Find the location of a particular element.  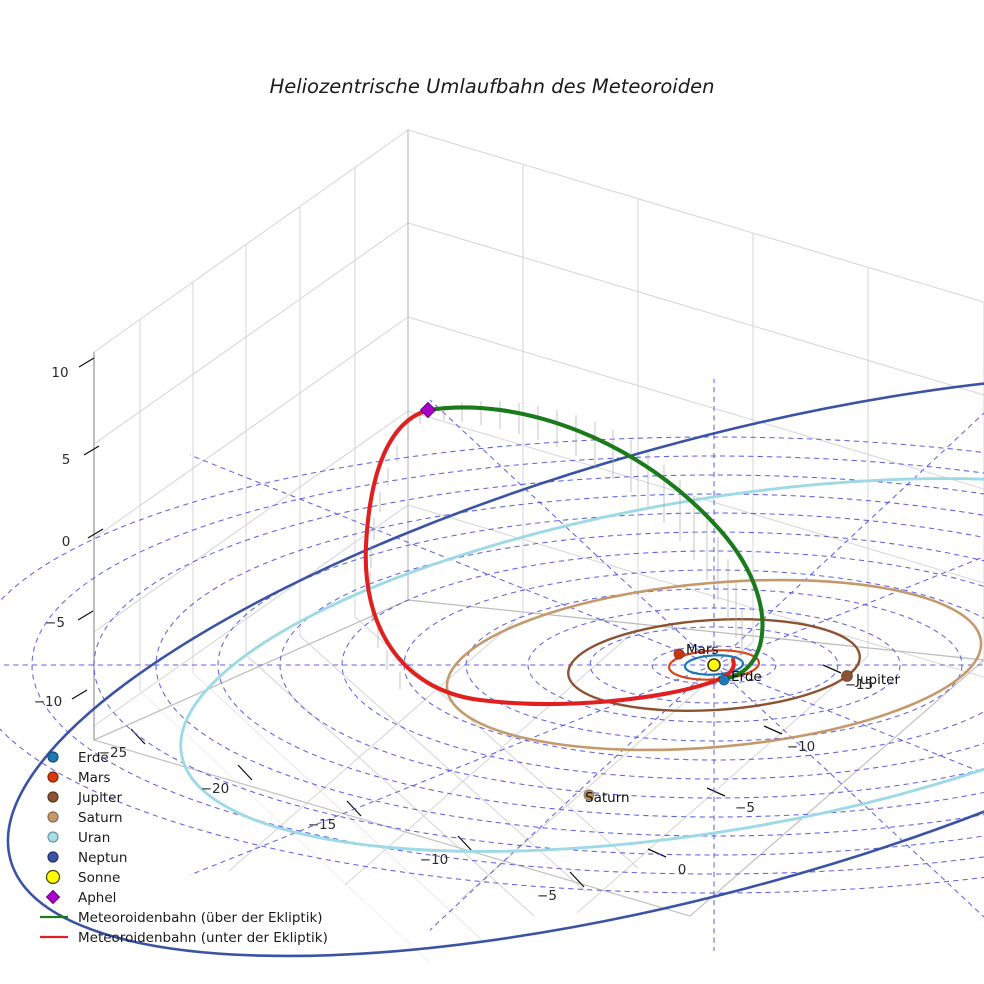

meteoroid-orbit is located at coordinates (564, 555).